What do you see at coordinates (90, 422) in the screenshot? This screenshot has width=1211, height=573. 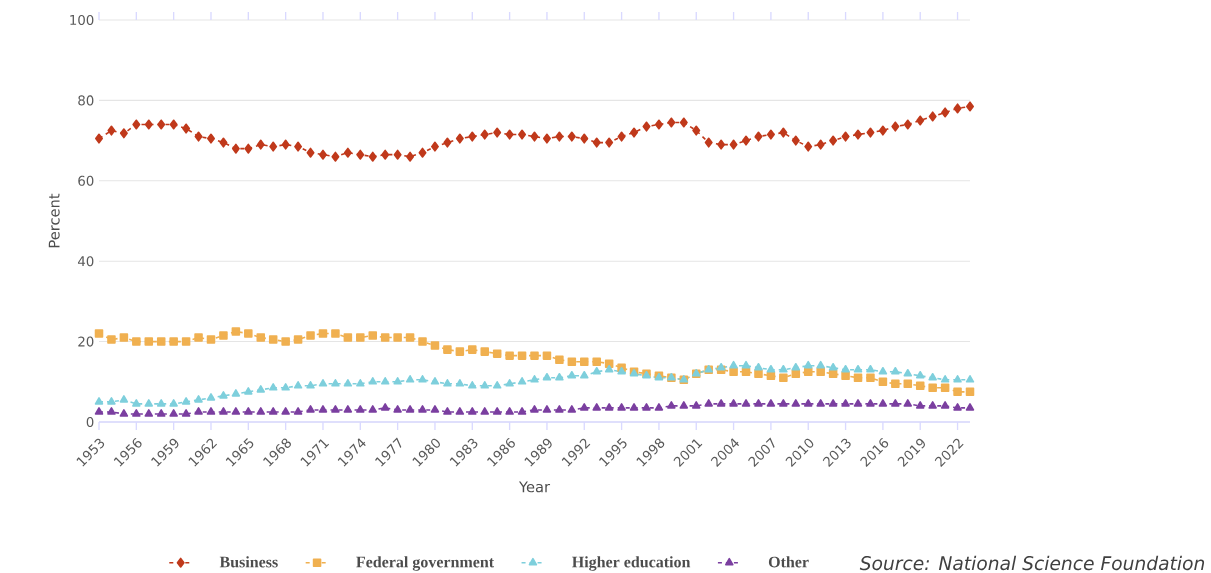 I see `y-tick-label: 0` at bounding box center [90, 422].